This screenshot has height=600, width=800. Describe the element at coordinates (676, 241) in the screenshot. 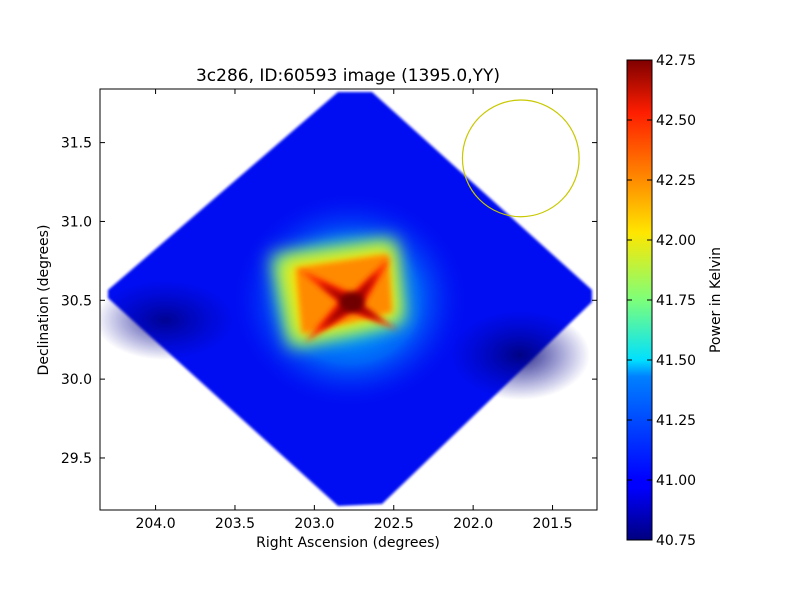

I see `colorbar-tick-label: 42.00` at that location.